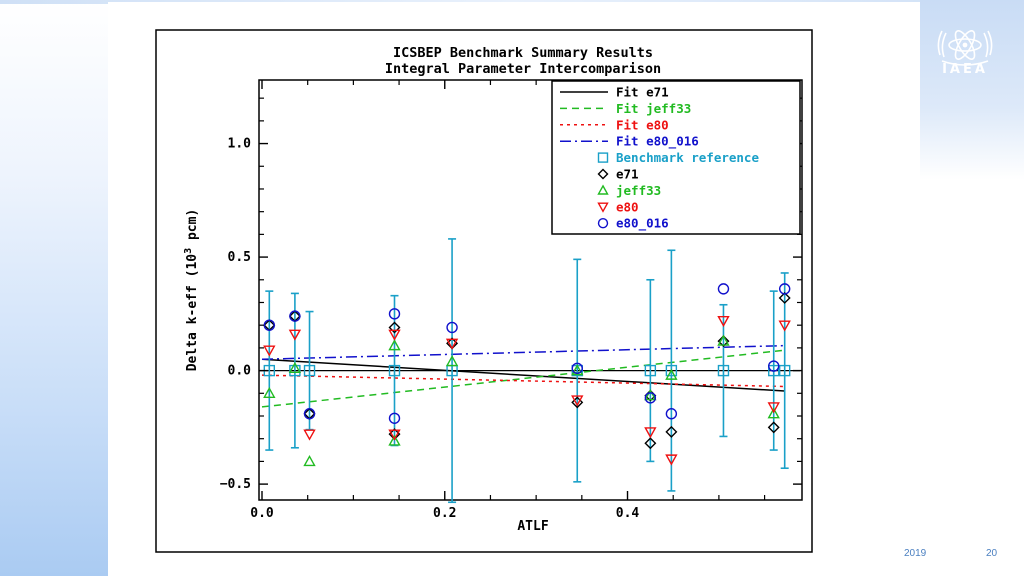 Image resolution: width=1024 pixels, height=576 pixels. What do you see at coordinates (642, 124) in the screenshot?
I see `legend-label-2: Fit e80` at bounding box center [642, 124].